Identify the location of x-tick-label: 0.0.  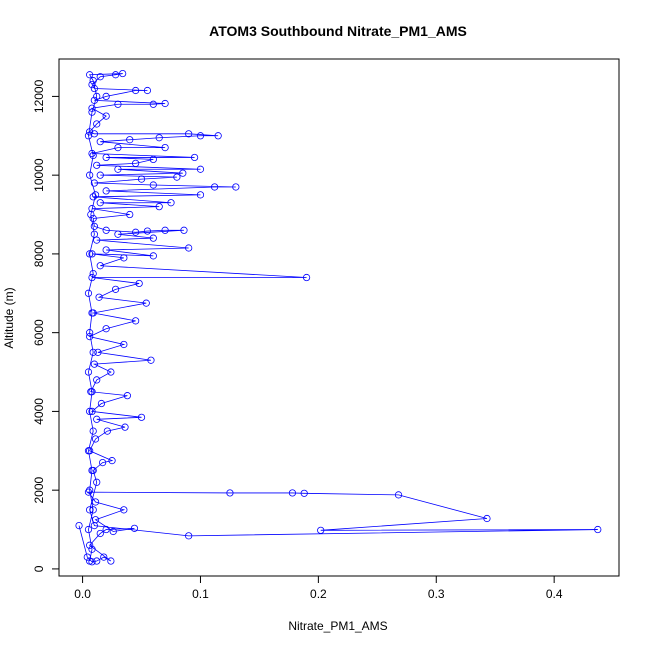
(82, 594).